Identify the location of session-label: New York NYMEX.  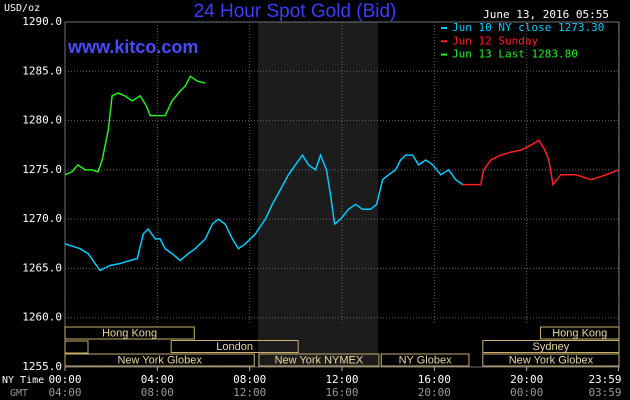
(319, 360).